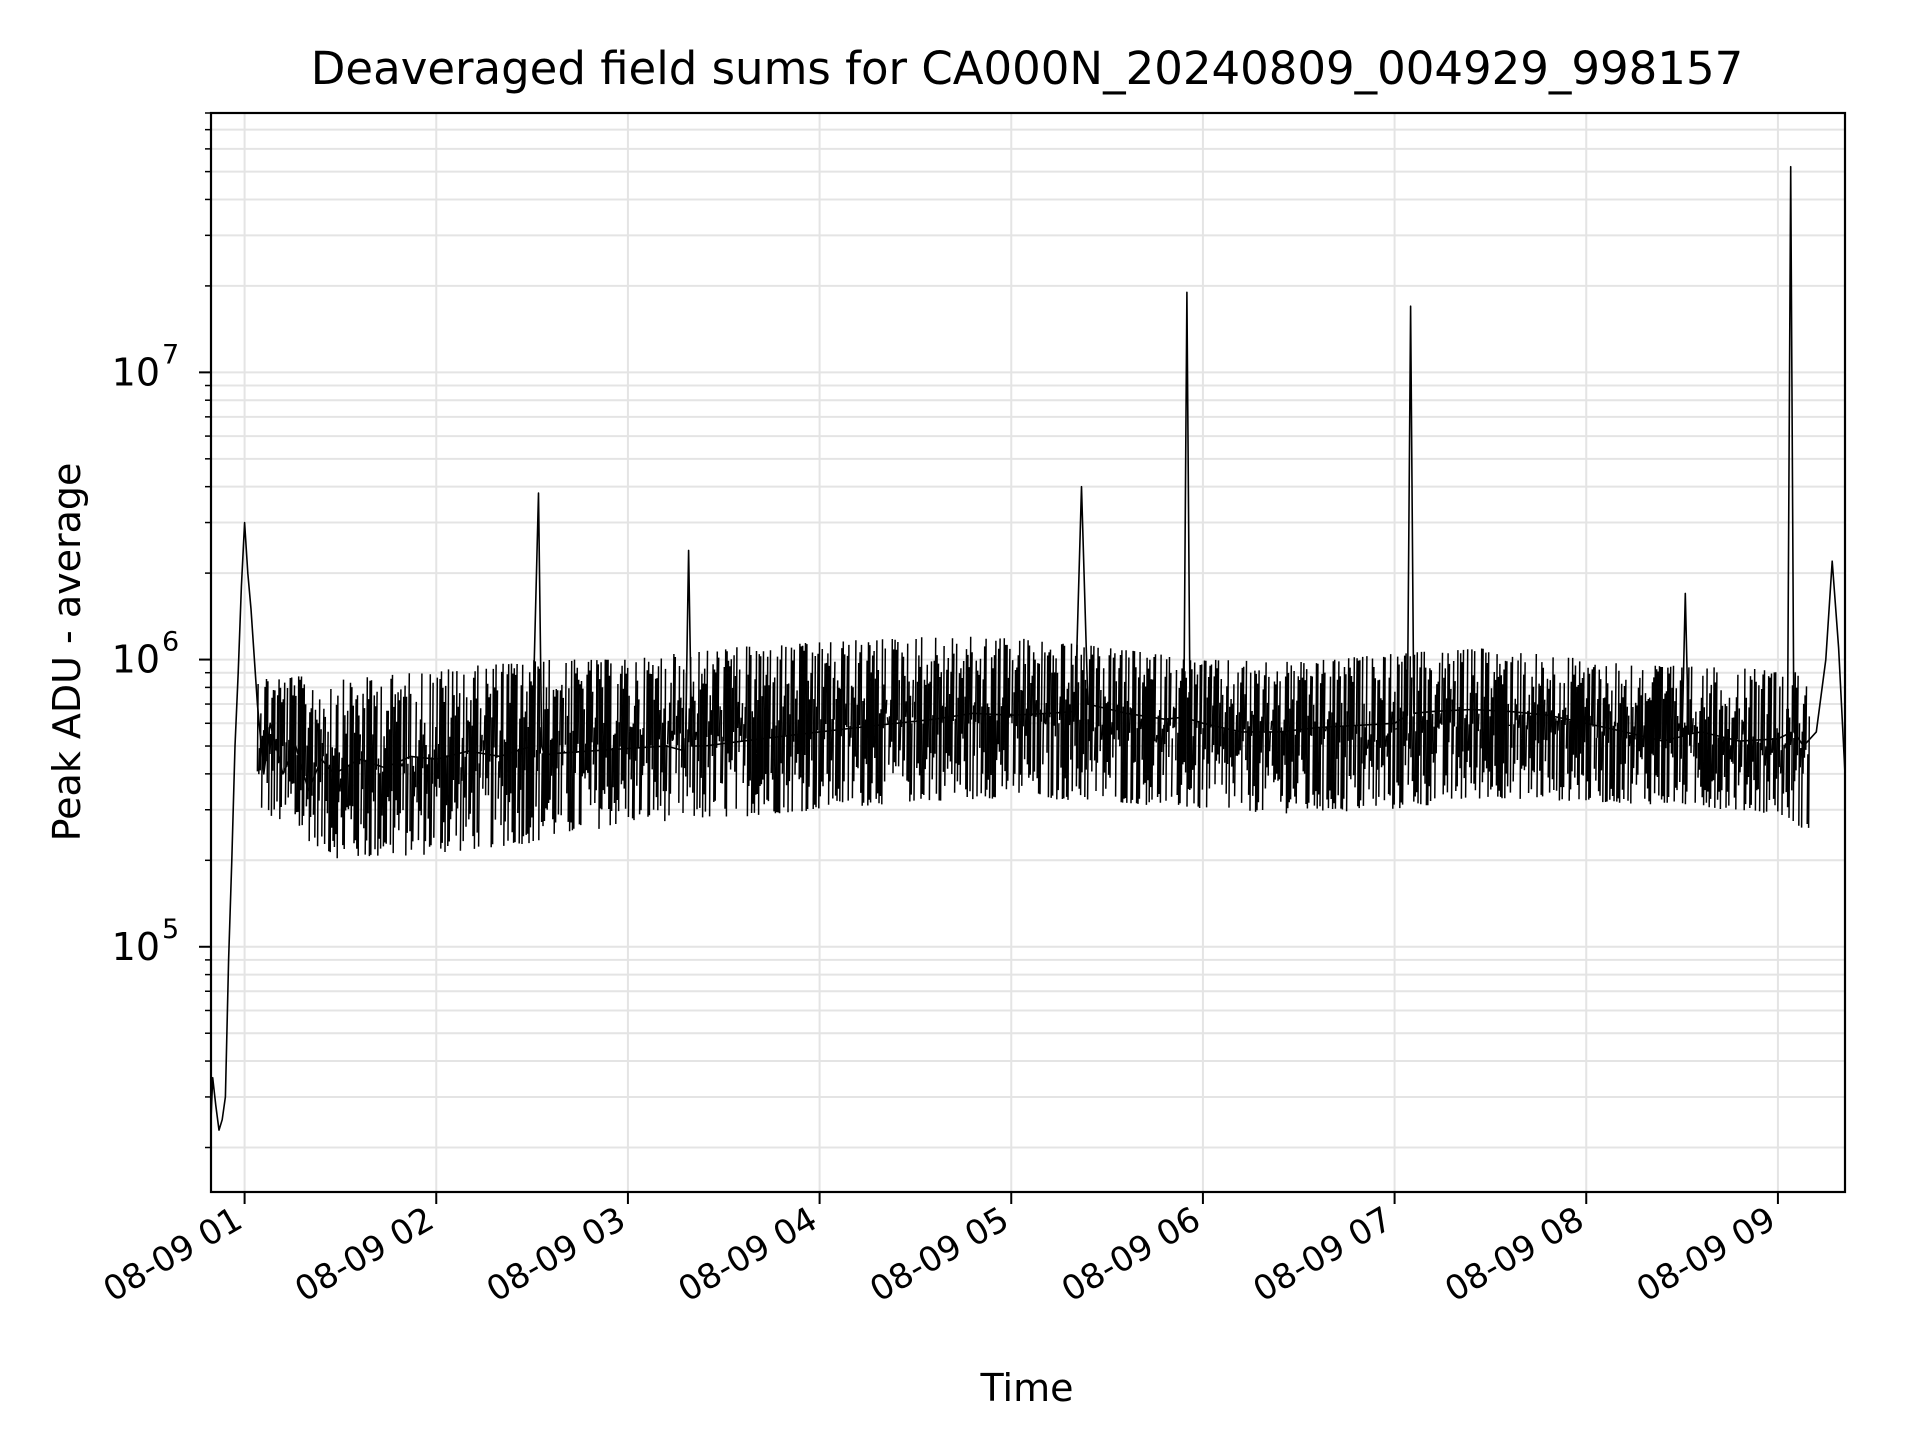 The height and width of the screenshot is (1440, 1920). I want to click on x-axis-label: Time, so click(1027, 1388).